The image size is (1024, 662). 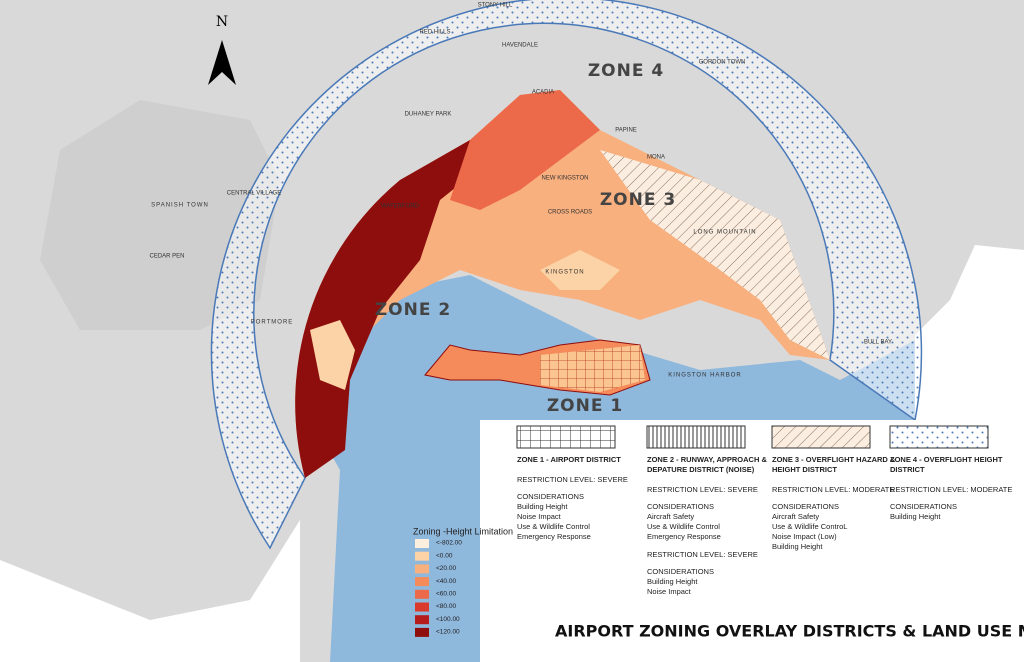 I want to click on place-label: PORTMORE, so click(x=272, y=323).